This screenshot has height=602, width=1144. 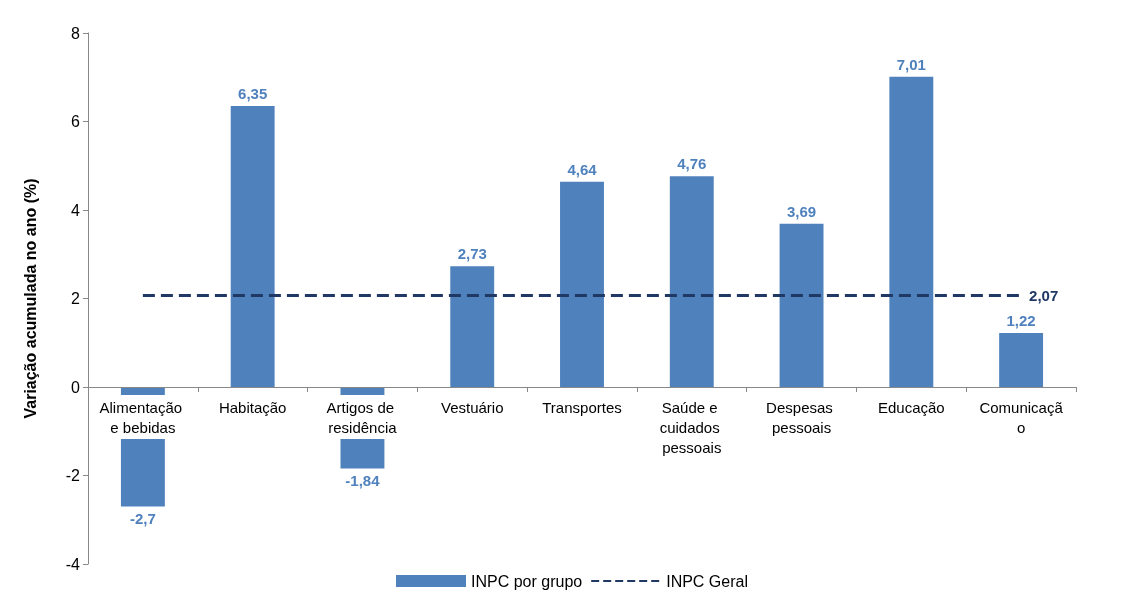 What do you see at coordinates (253, 94) in the screenshot?
I see `data-label: 6,35` at bounding box center [253, 94].